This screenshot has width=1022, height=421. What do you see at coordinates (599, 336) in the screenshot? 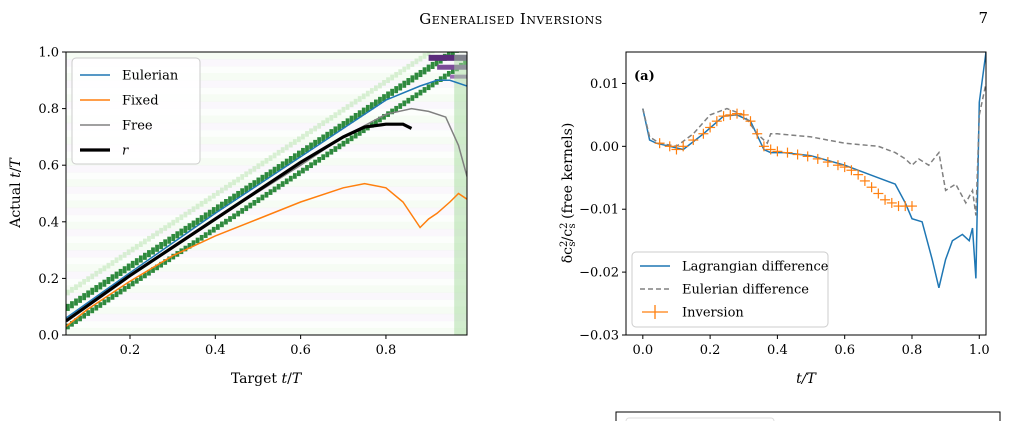
I see `right-ytick-label: −0.03` at bounding box center [599, 336].